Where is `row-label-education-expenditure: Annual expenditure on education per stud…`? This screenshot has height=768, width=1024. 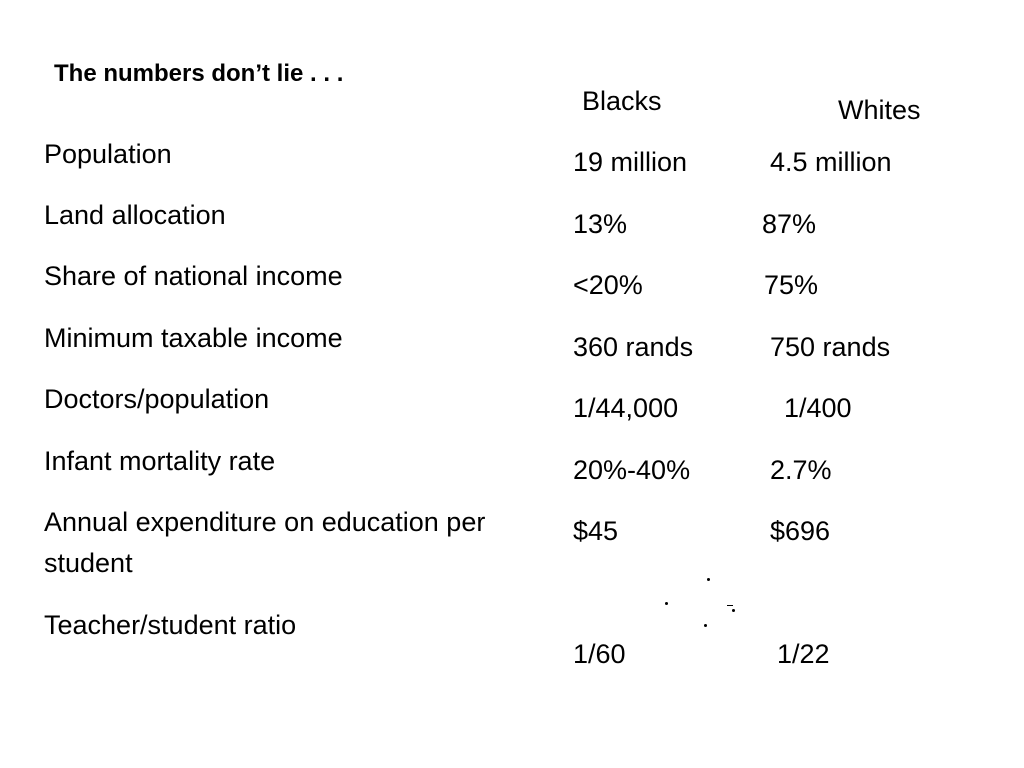
row-label-education-expenditure: Annual expenditure on education per stud… is located at coordinates (265, 542).